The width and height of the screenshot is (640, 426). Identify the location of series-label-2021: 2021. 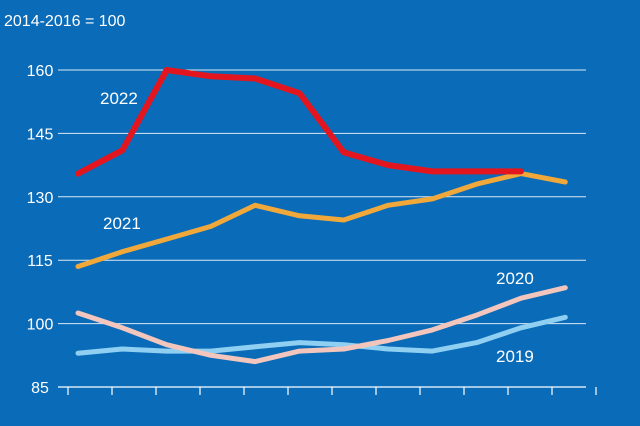
(122, 223).